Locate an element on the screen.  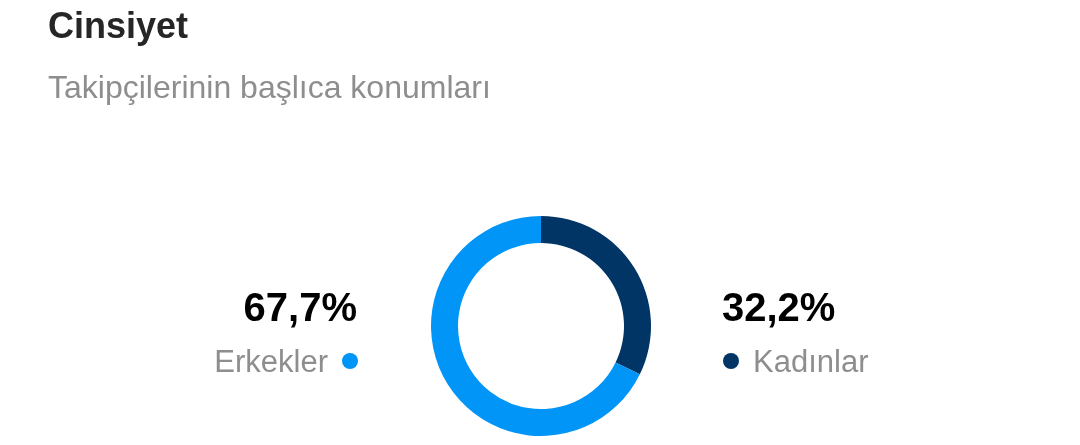
data-label: 67,7% is located at coordinates (300, 307).